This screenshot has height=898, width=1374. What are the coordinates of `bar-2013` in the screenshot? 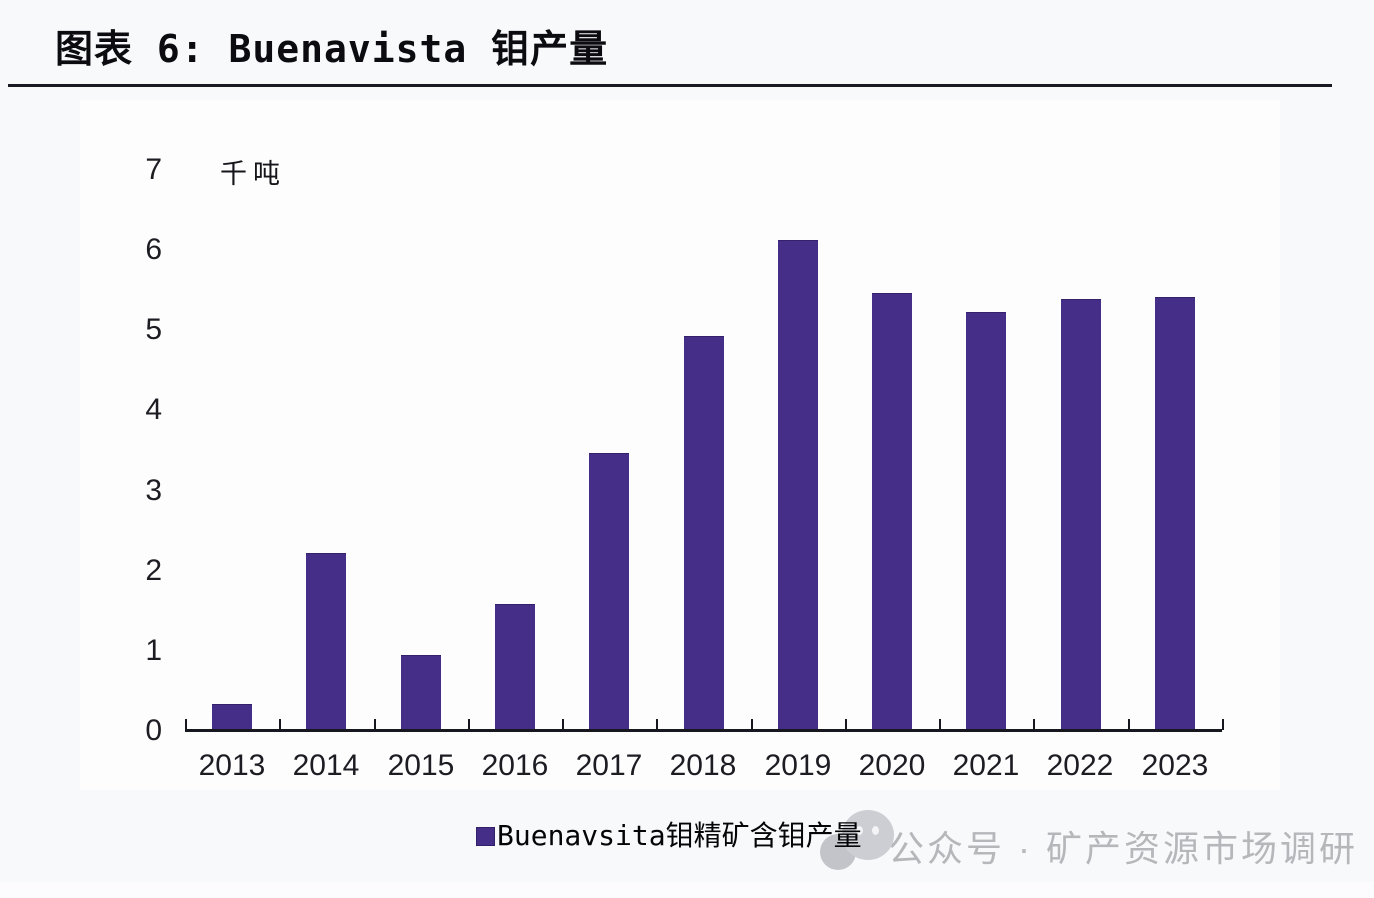 It's located at (232, 717).